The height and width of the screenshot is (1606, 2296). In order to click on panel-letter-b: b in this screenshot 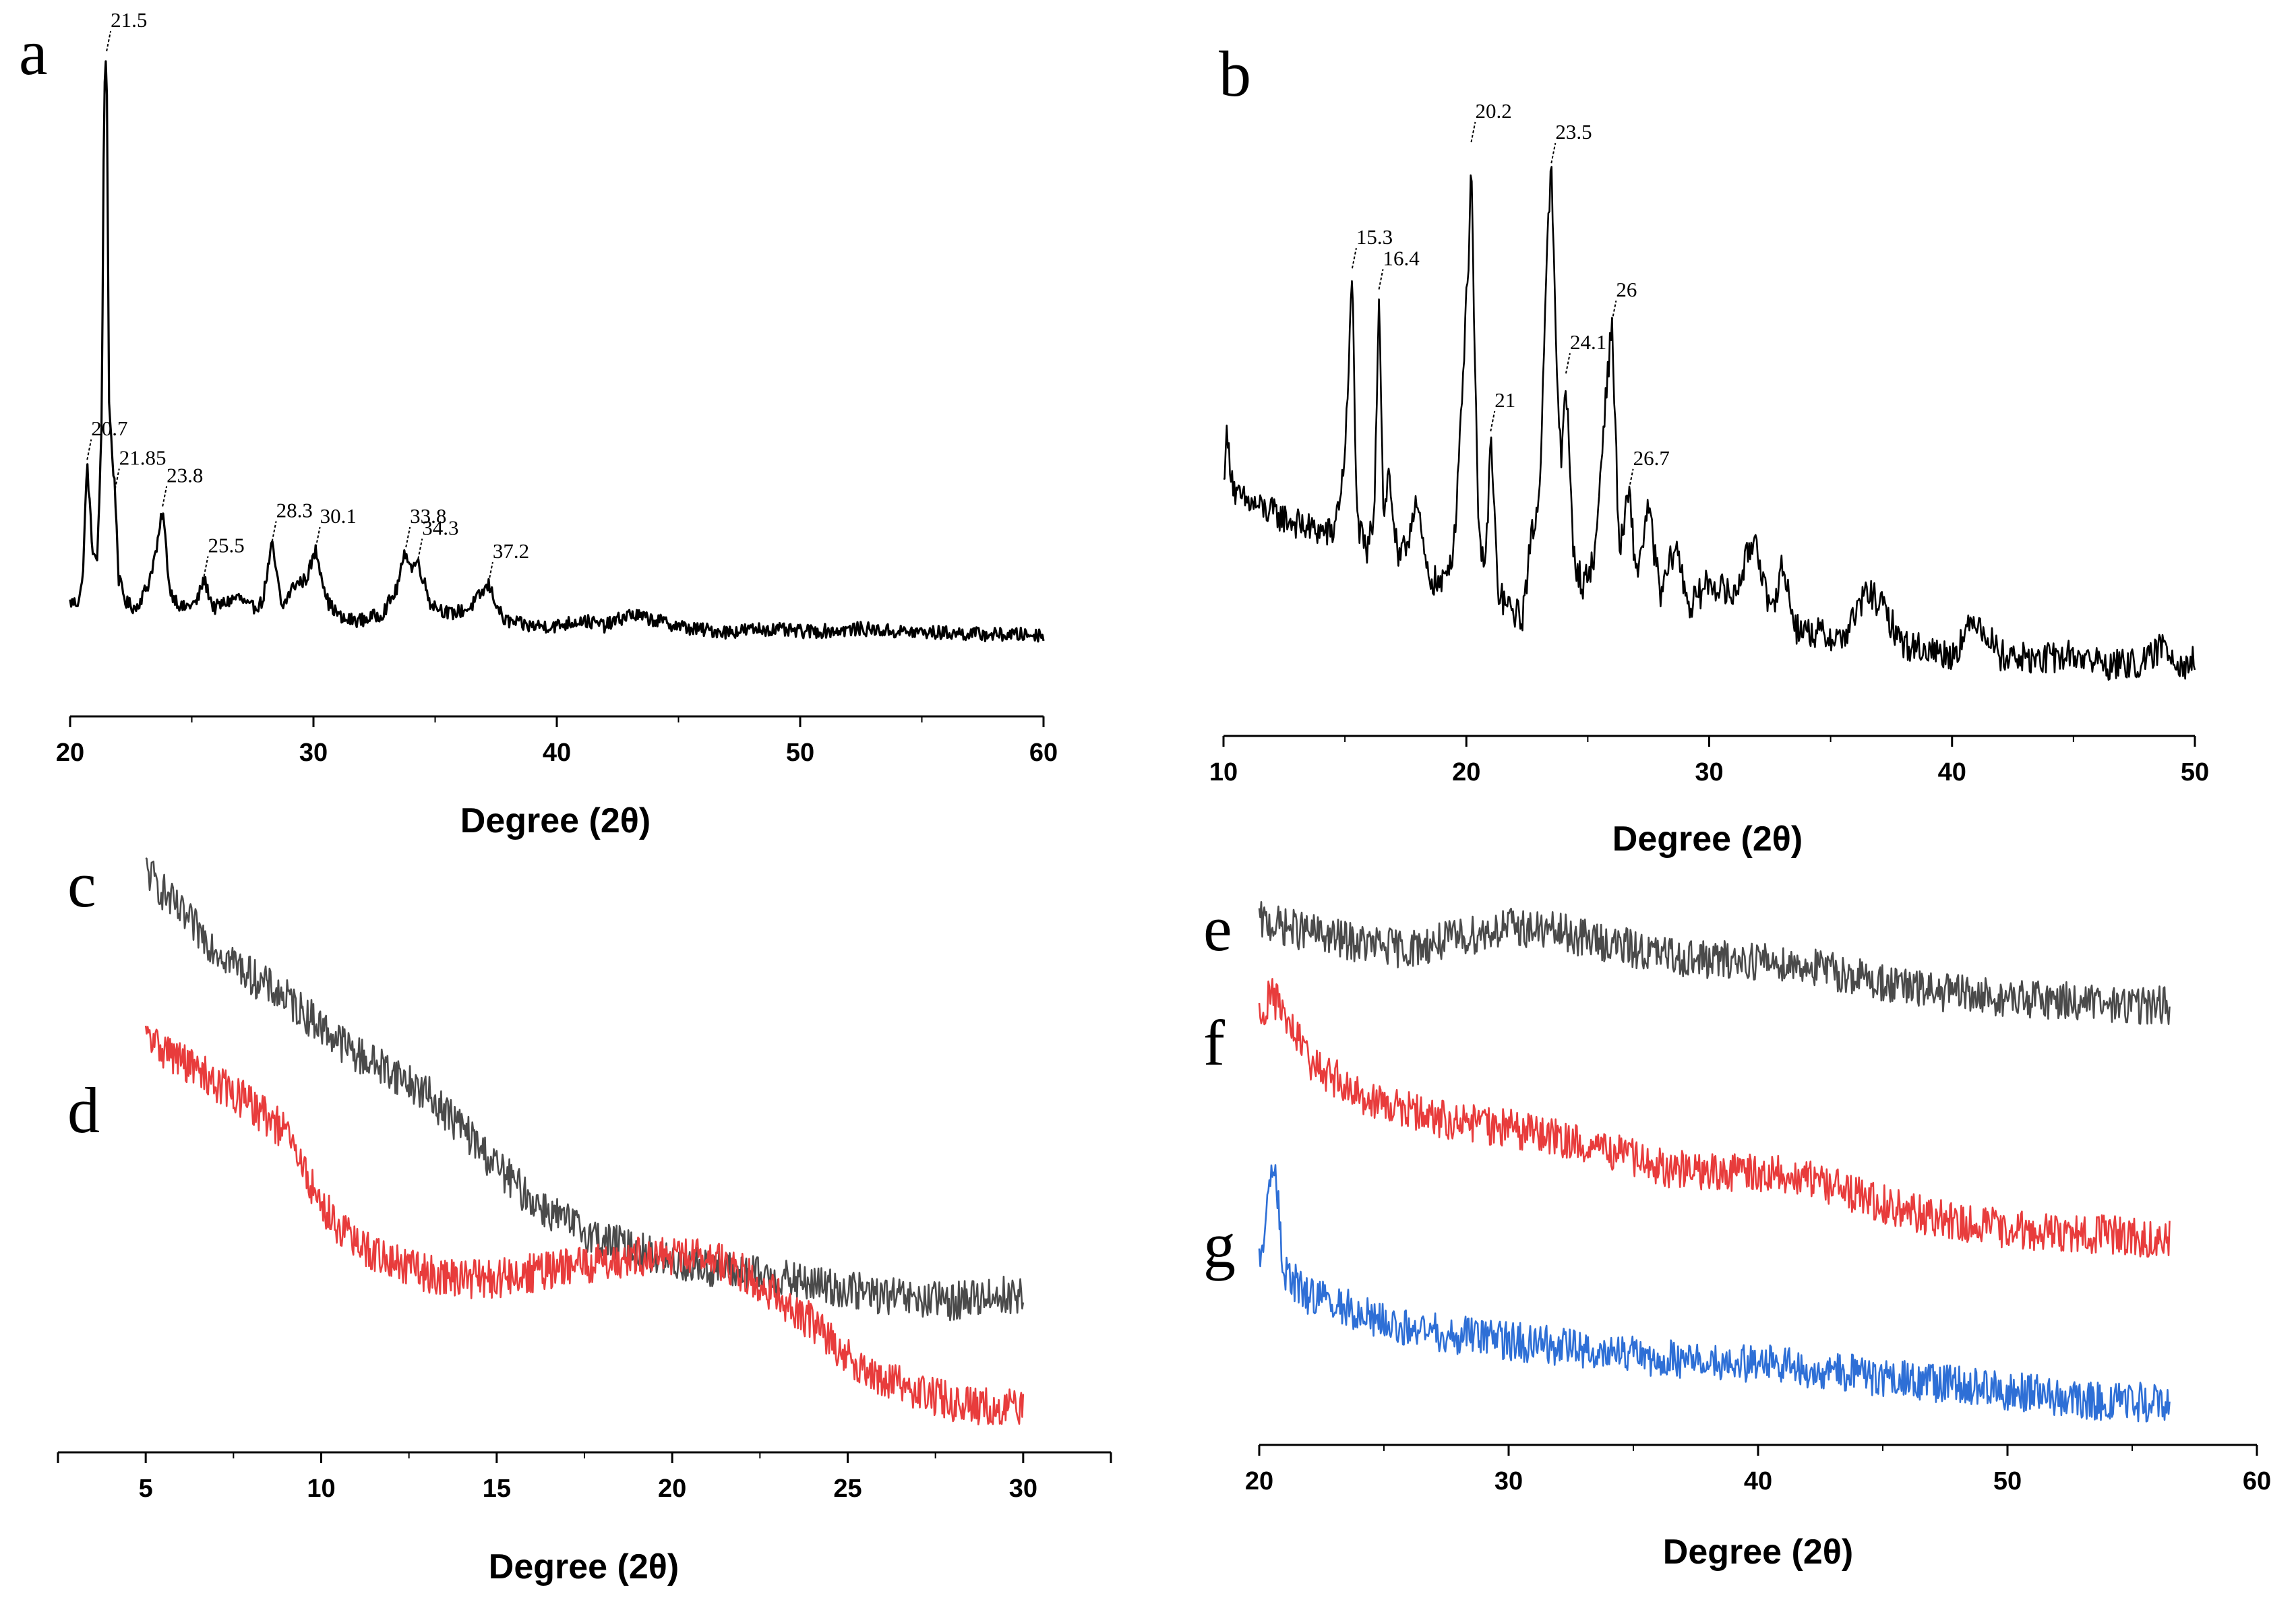, I will do `click(1235, 74)`.